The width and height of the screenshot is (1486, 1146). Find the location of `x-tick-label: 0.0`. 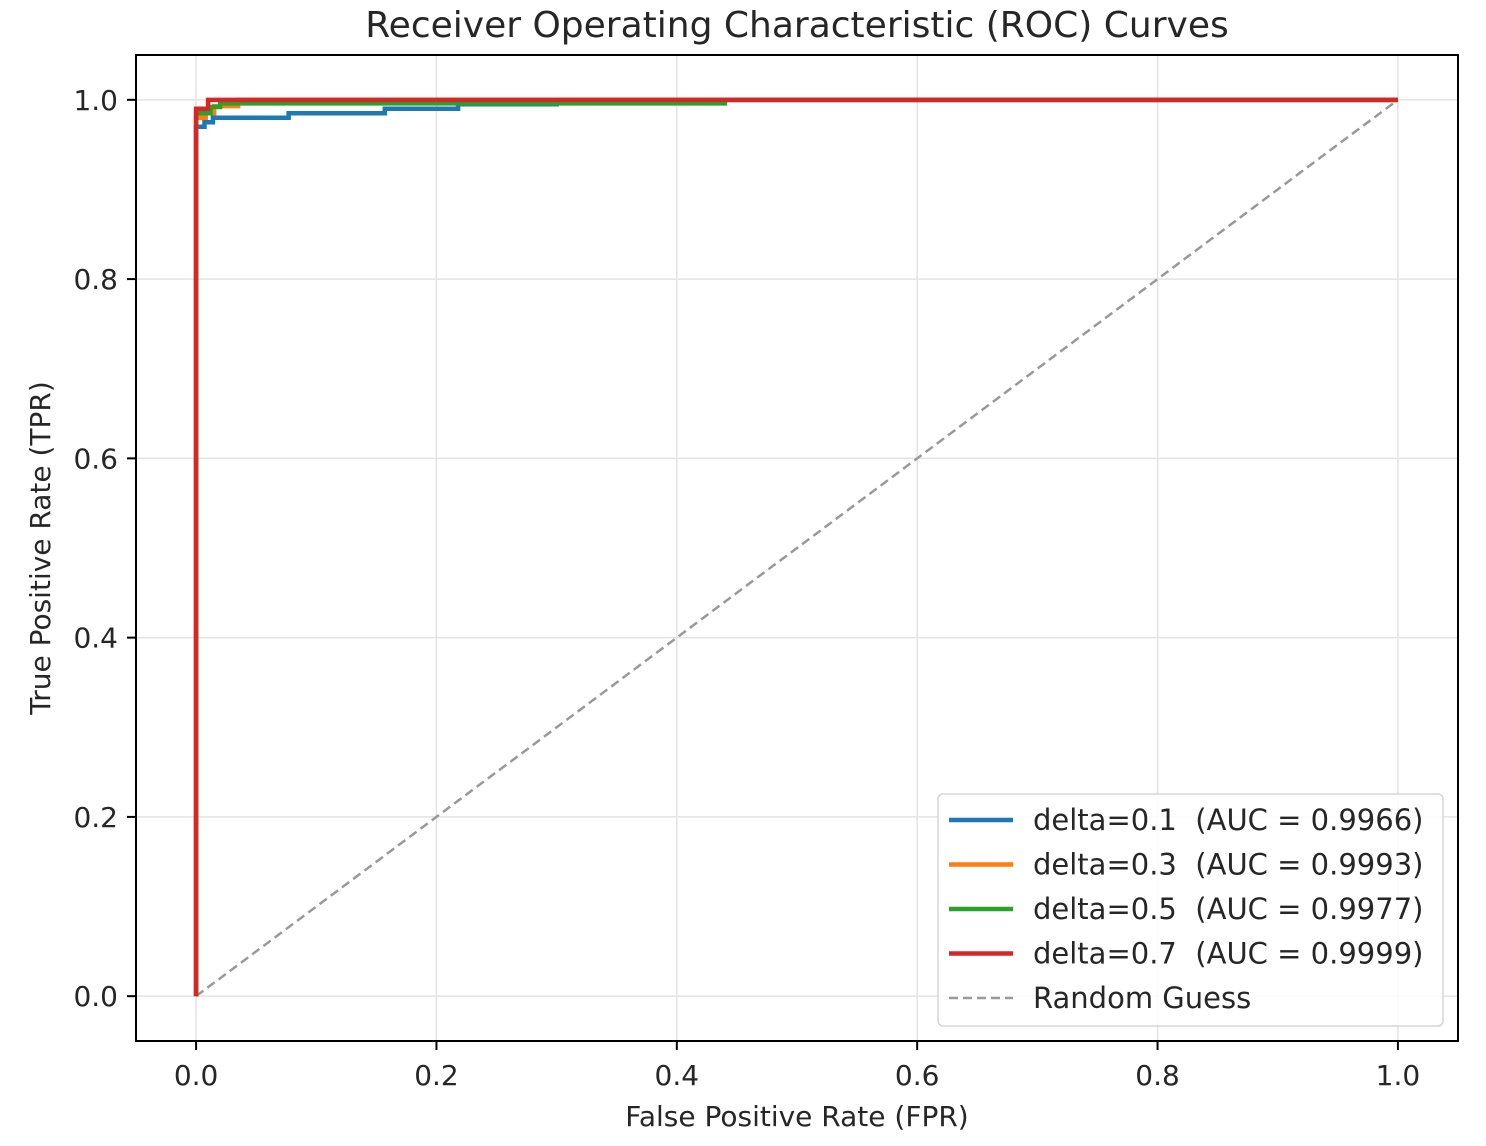

x-tick-label: 0.0 is located at coordinates (196, 1075).